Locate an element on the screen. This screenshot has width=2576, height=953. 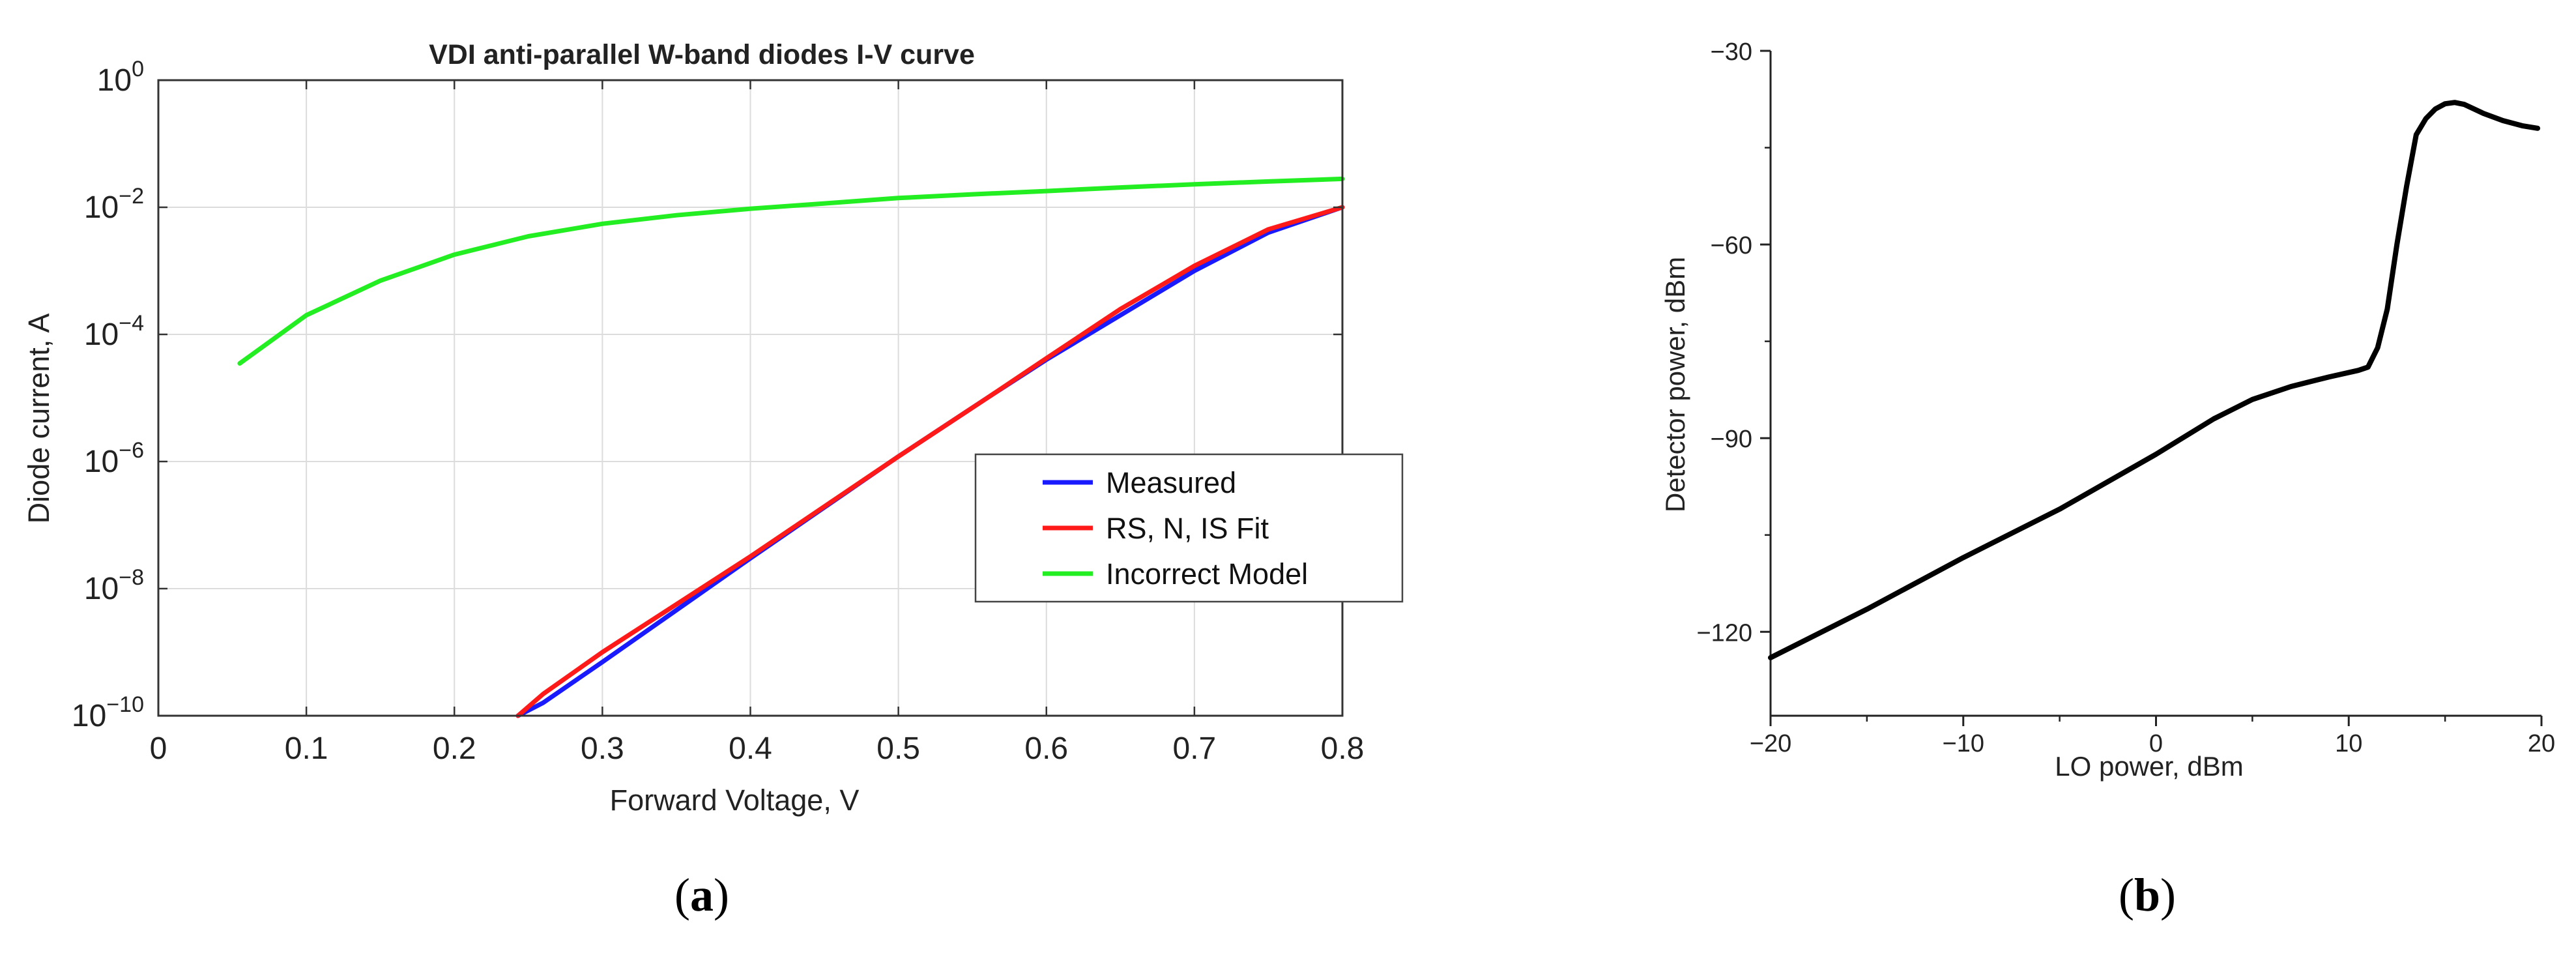
x-tick-label-a: 0.2 is located at coordinates (454, 748).